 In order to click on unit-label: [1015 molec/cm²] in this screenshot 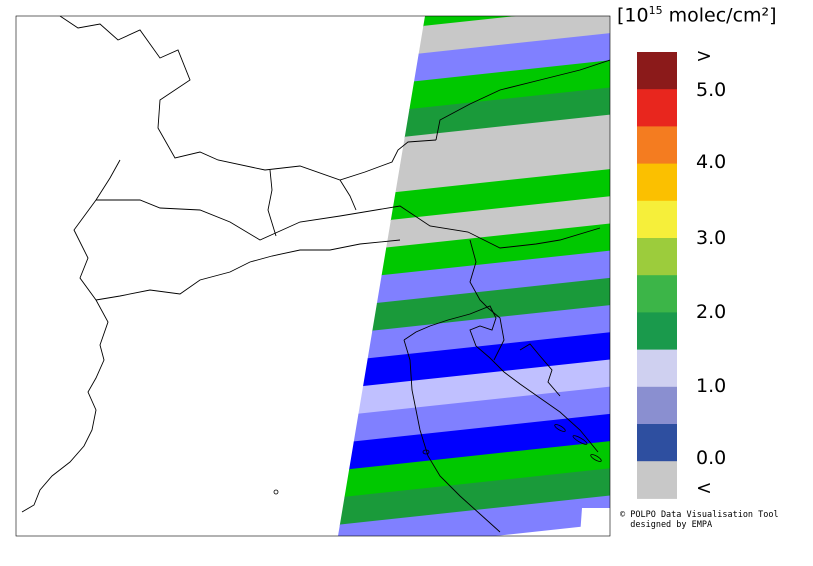, I will do `click(697, 15)`.